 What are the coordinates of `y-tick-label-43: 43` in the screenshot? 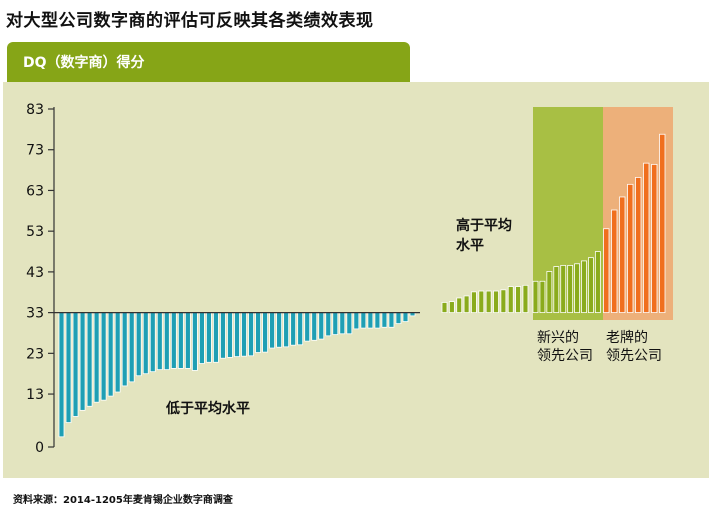 It's located at (35, 273).